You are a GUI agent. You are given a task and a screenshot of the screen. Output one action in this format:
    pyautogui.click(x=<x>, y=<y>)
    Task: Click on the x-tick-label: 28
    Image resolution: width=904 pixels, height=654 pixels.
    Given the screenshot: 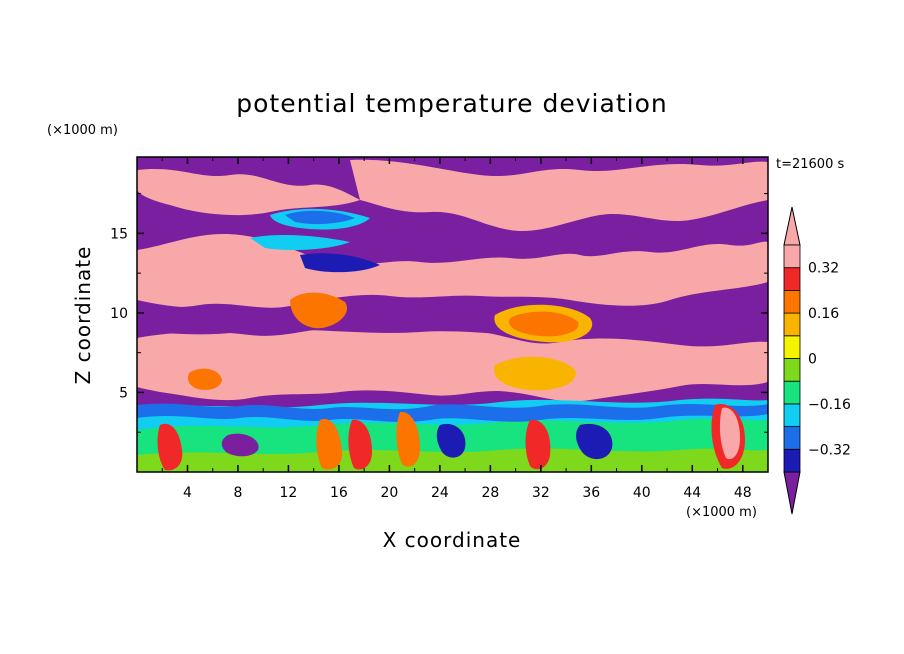 What is the action you would take?
    pyautogui.click(x=490, y=493)
    